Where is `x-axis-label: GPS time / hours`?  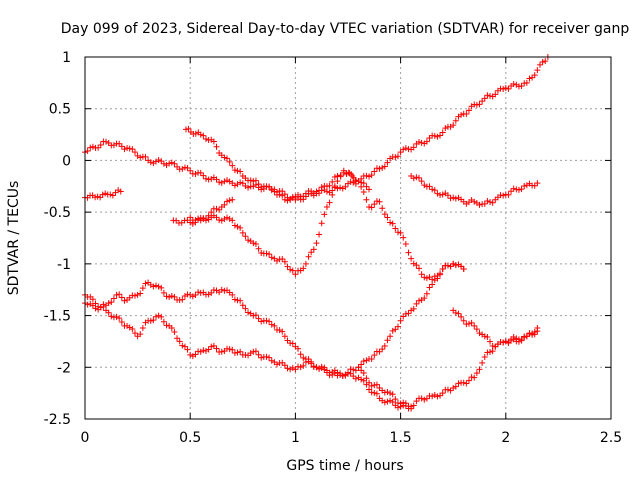
x-axis-label: GPS time / hours is located at coordinates (344, 466).